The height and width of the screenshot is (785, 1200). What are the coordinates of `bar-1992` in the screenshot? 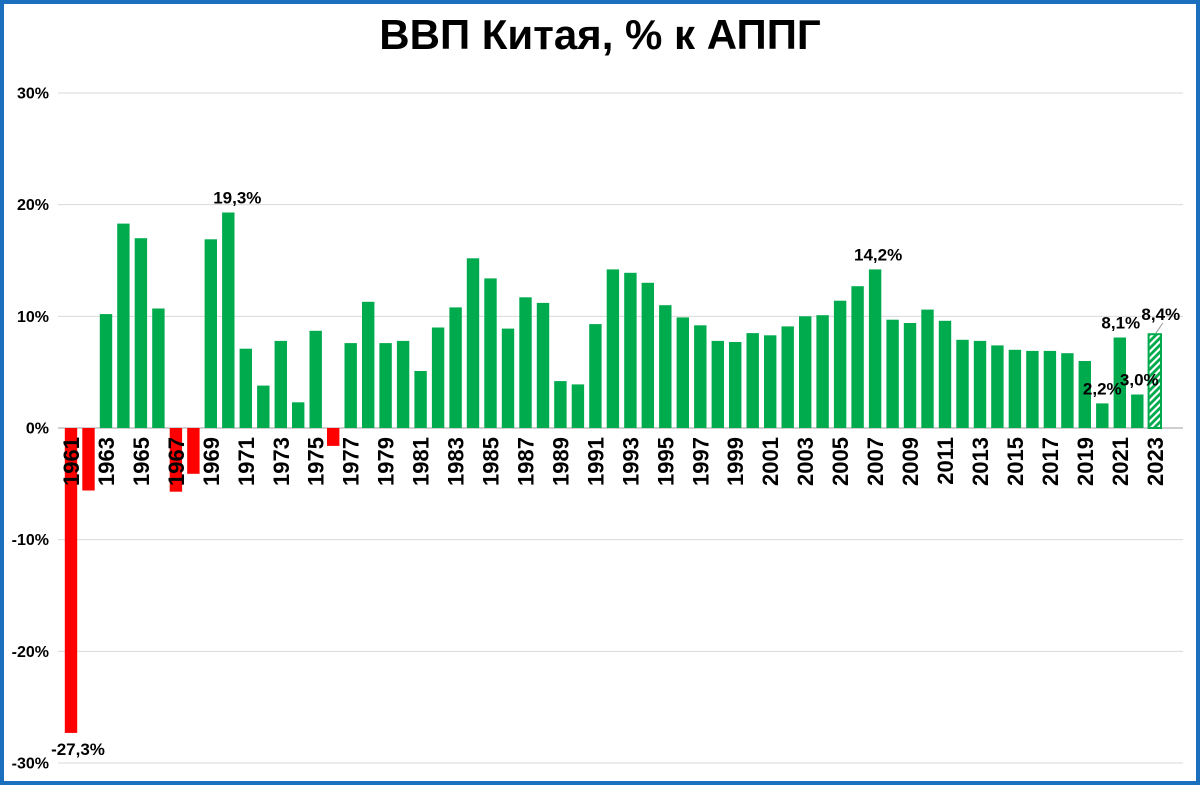 It's located at (613, 348).